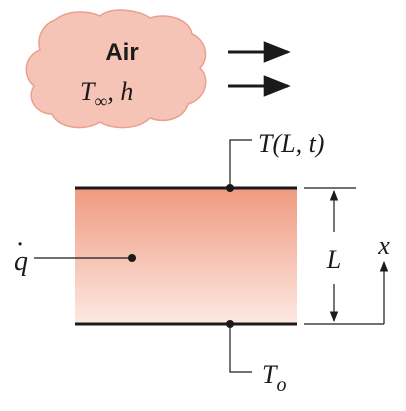  What do you see at coordinates (21, 261) in the screenshot?
I see `generation-symbol: q` at bounding box center [21, 261].